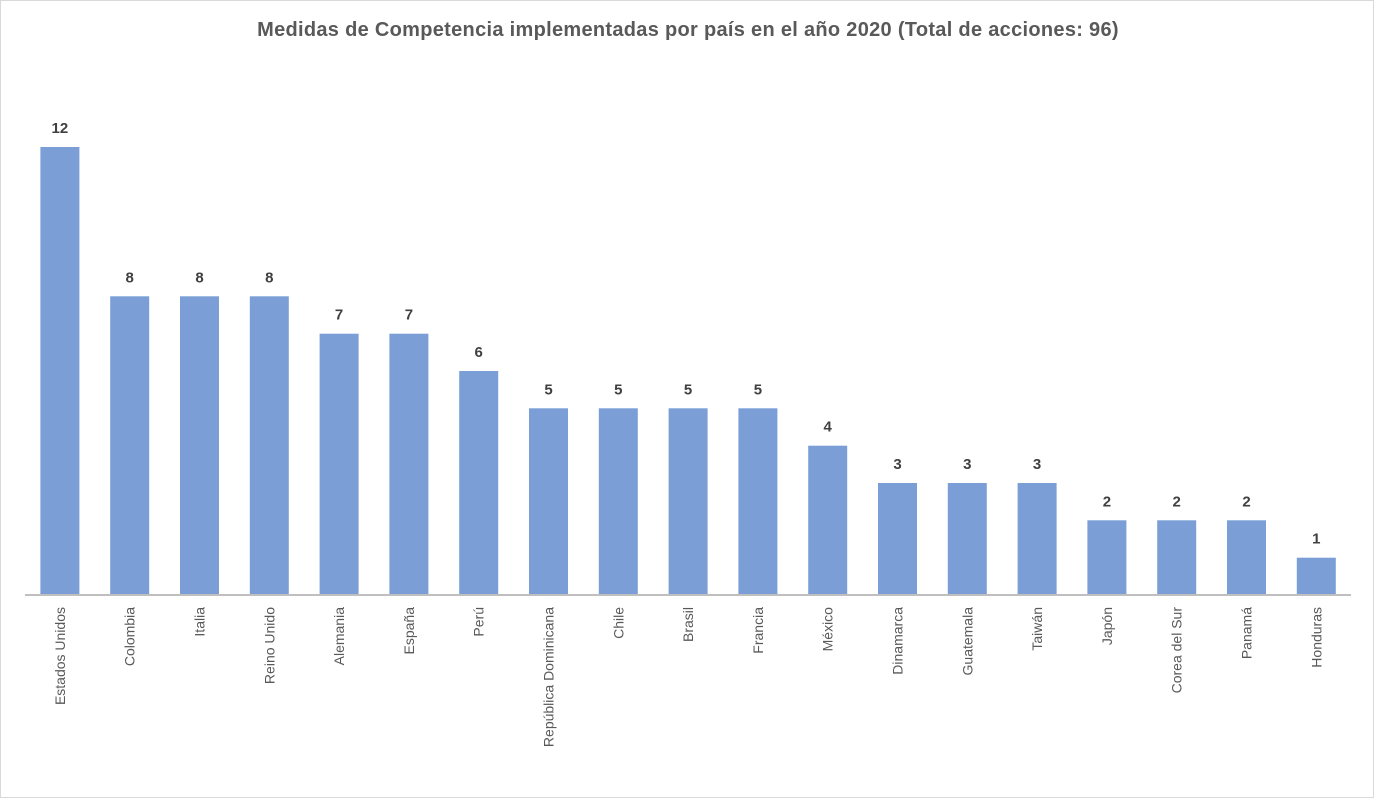 The height and width of the screenshot is (798, 1374). What do you see at coordinates (618, 623) in the screenshot?
I see `category-label-8: Chile` at bounding box center [618, 623].